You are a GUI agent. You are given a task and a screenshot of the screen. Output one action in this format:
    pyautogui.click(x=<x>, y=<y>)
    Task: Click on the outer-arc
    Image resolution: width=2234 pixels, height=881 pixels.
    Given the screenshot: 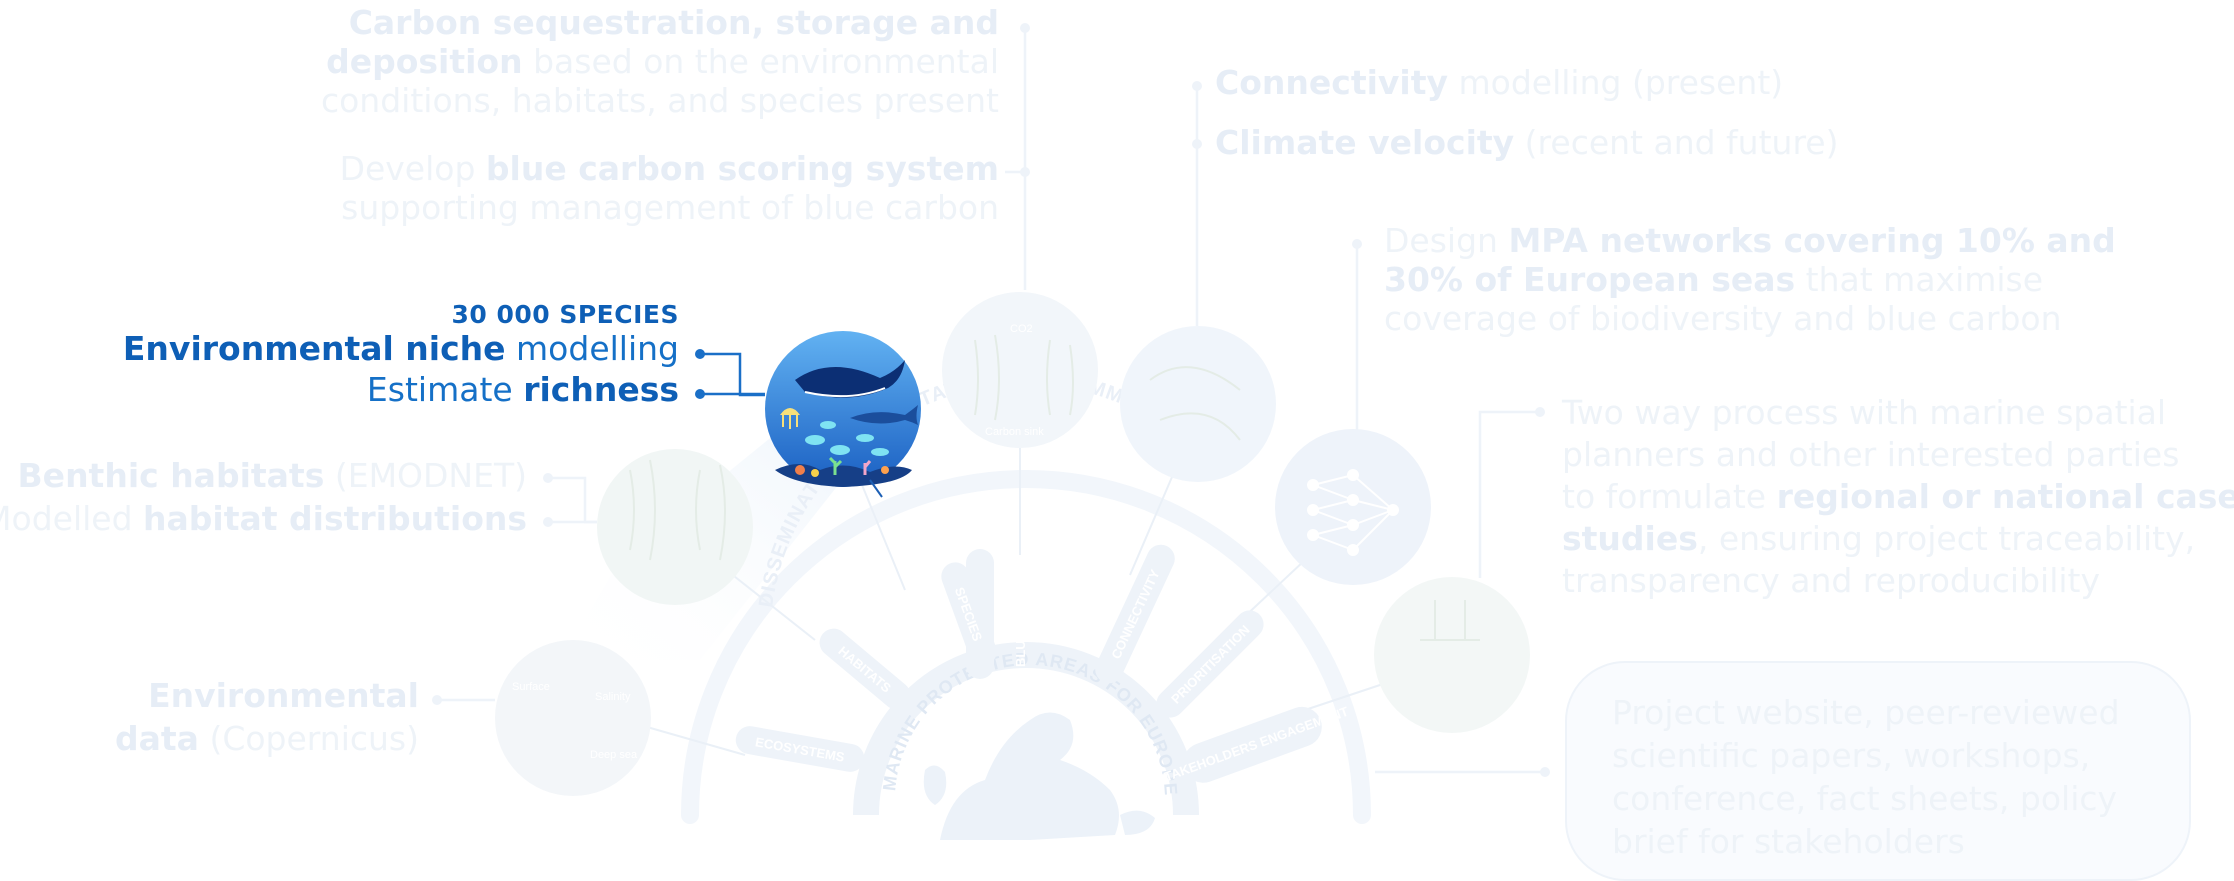 What is the action you would take?
    pyautogui.click(x=1026, y=647)
    